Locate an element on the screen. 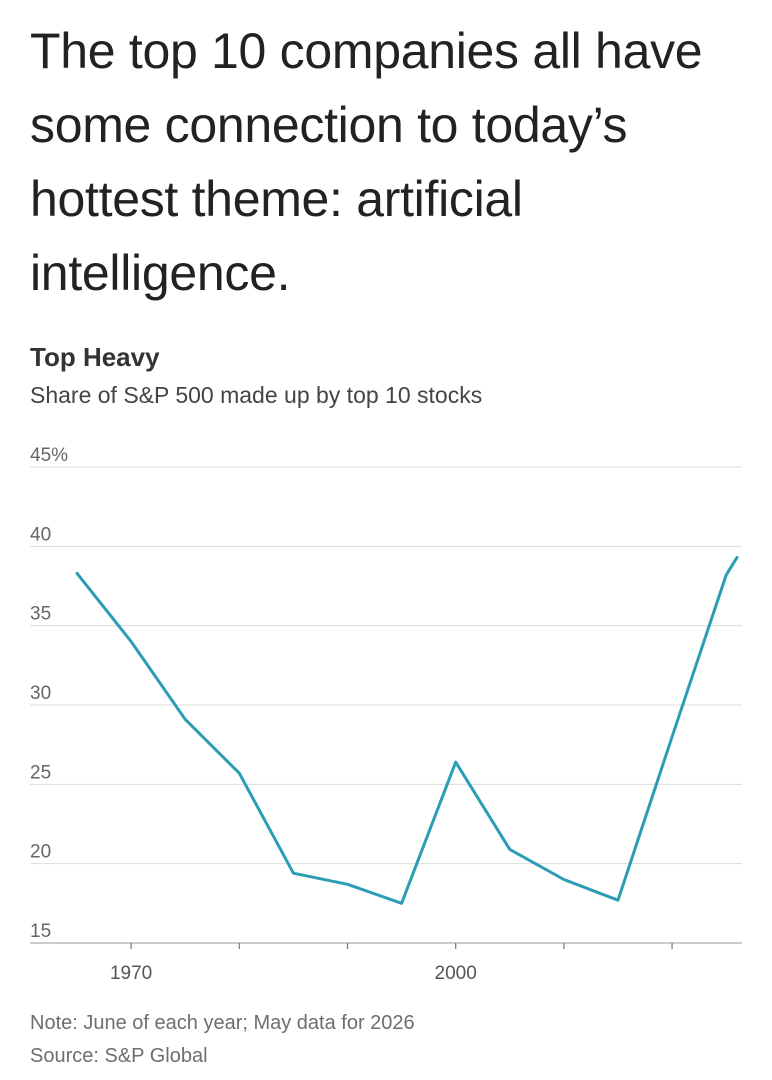  chart-title: Top Heavy is located at coordinates (95, 357).